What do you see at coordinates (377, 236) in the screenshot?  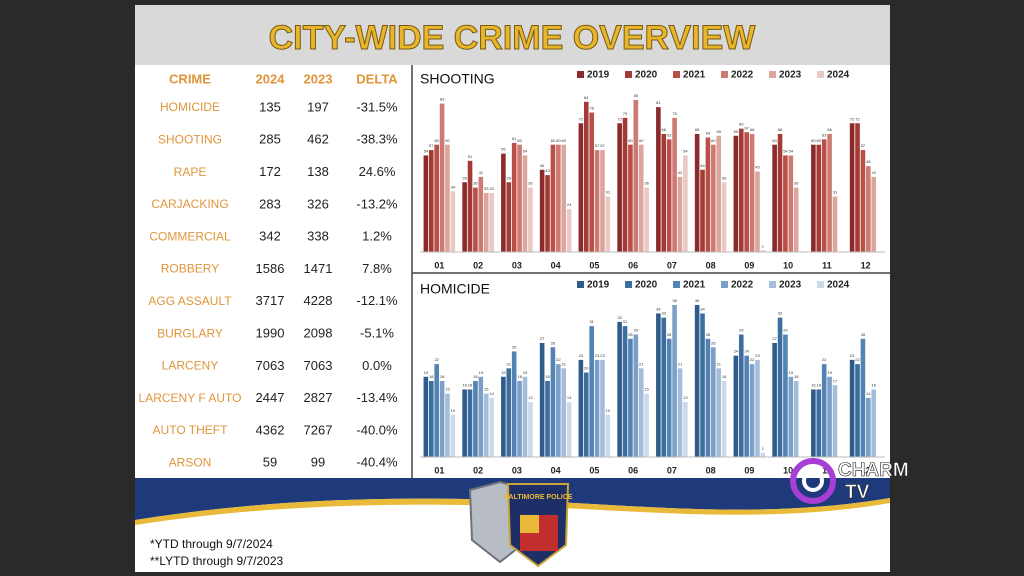 I see `table-cell: 1.2%` at bounding box center [377, 236].